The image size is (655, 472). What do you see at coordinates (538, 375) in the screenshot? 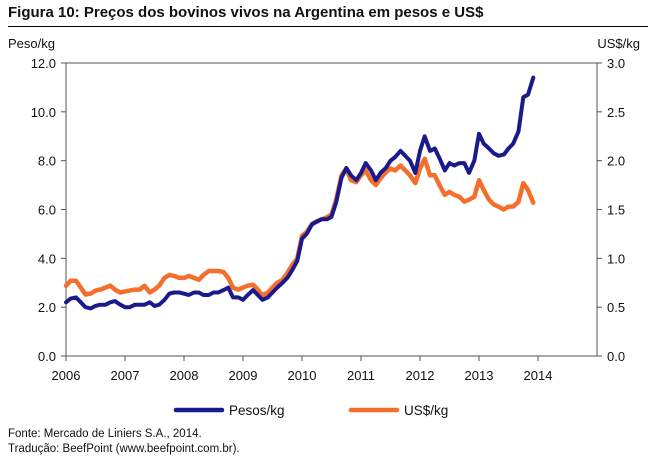
I see `x-tick-label: 2014` at bounding box center [538, 375].